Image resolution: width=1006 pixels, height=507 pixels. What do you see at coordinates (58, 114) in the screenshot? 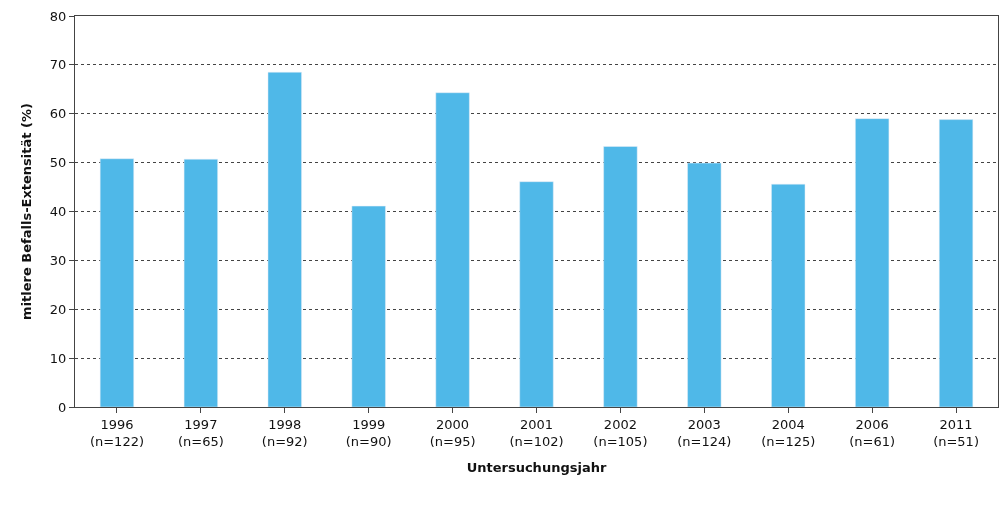
I see `y-tick-label: 60` at bounding box center [58, 114].